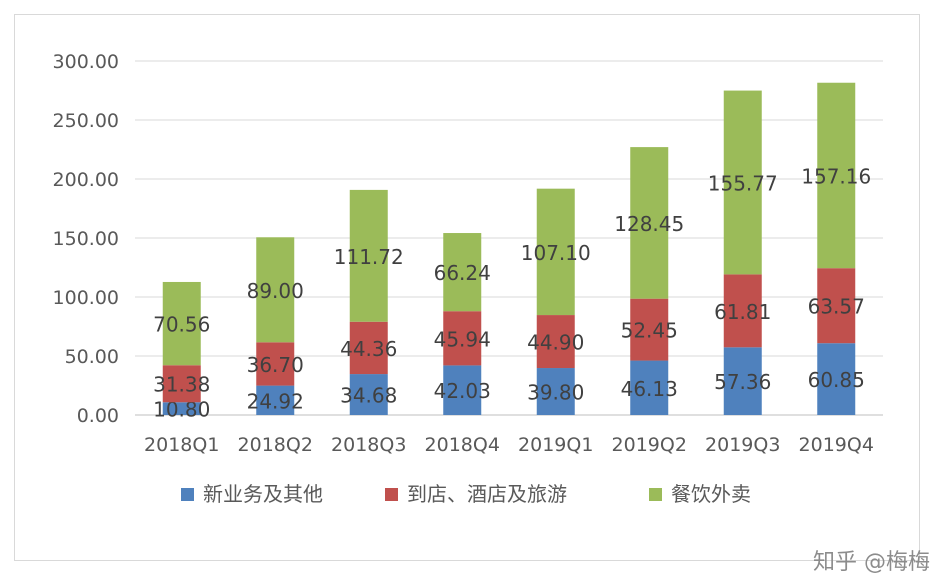  I want to click on y-tick-label: 50.00, so click(92, 357).